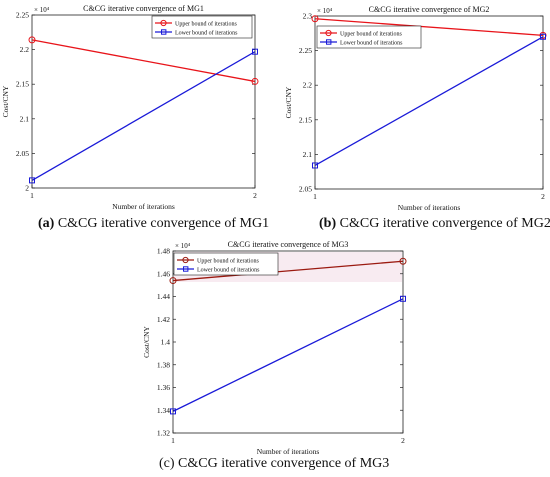 This screenshot has height=477, width=550. What do you see at coordinates (27, 188) in the screenshot?
I see `y-tick-label: 2` at bounding box center [27, 188].